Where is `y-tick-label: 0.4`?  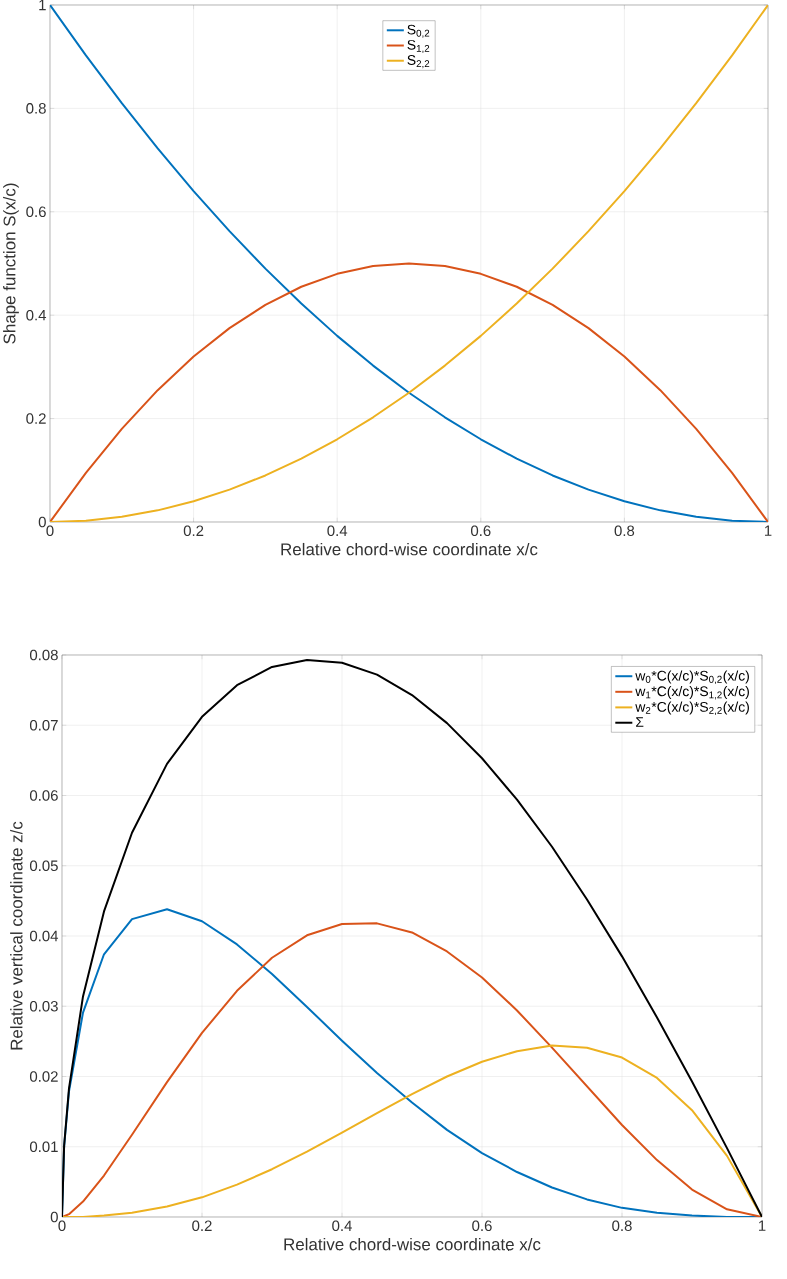
y-tick-label: 0.4 is located at coordinates (36, 315).